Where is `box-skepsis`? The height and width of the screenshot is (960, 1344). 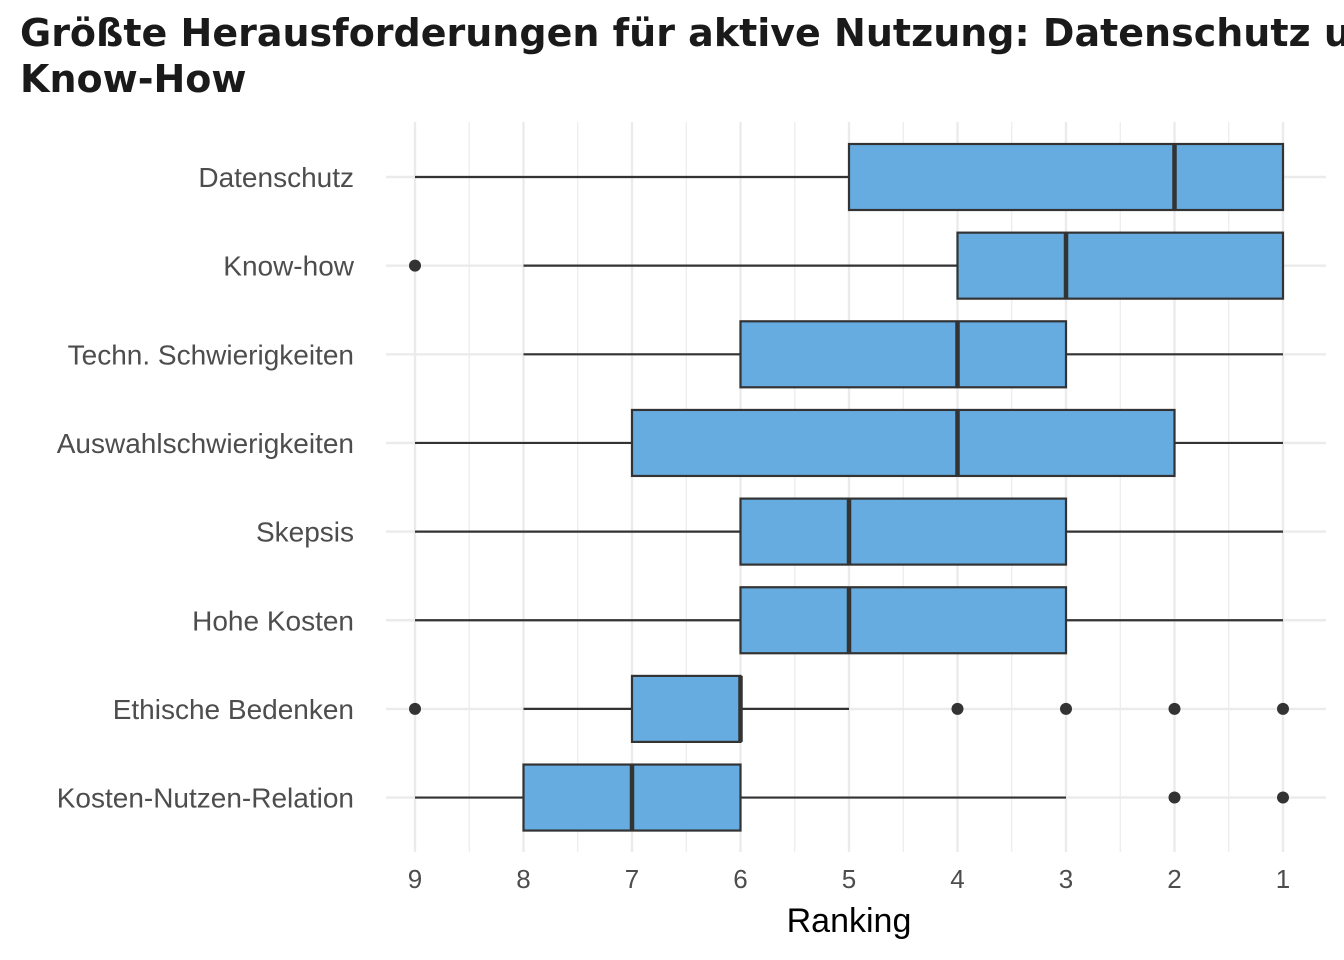 box-skepsis is located at coordinates (849, 531).